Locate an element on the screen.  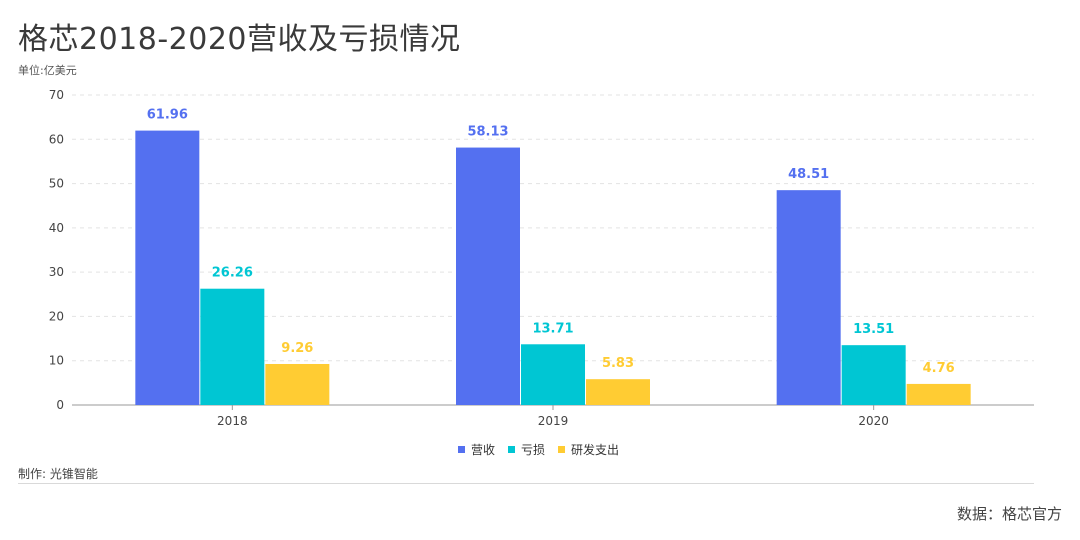
data-label: 4.76 is located at coordinates (939, 368).